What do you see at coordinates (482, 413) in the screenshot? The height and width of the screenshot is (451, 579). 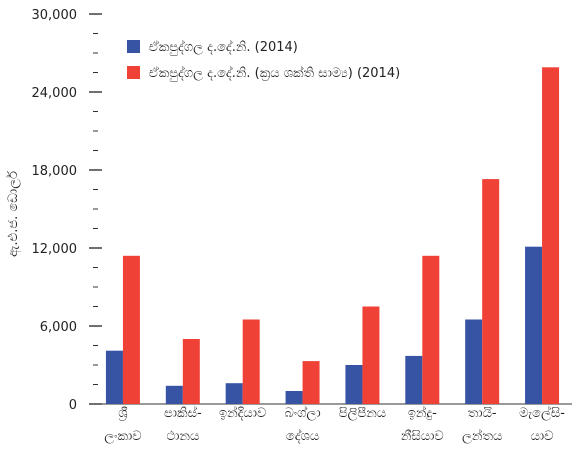 I see `x-tick-label: තායි-` at bounding box center [482, 413].